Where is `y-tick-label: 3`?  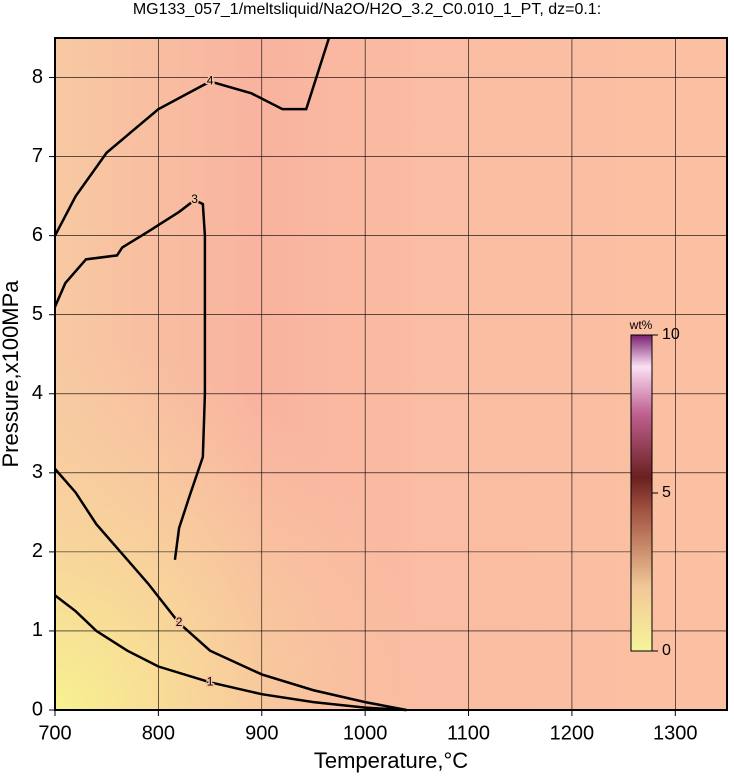 y-tick-label: 3 is located at coordinates (37, 472).